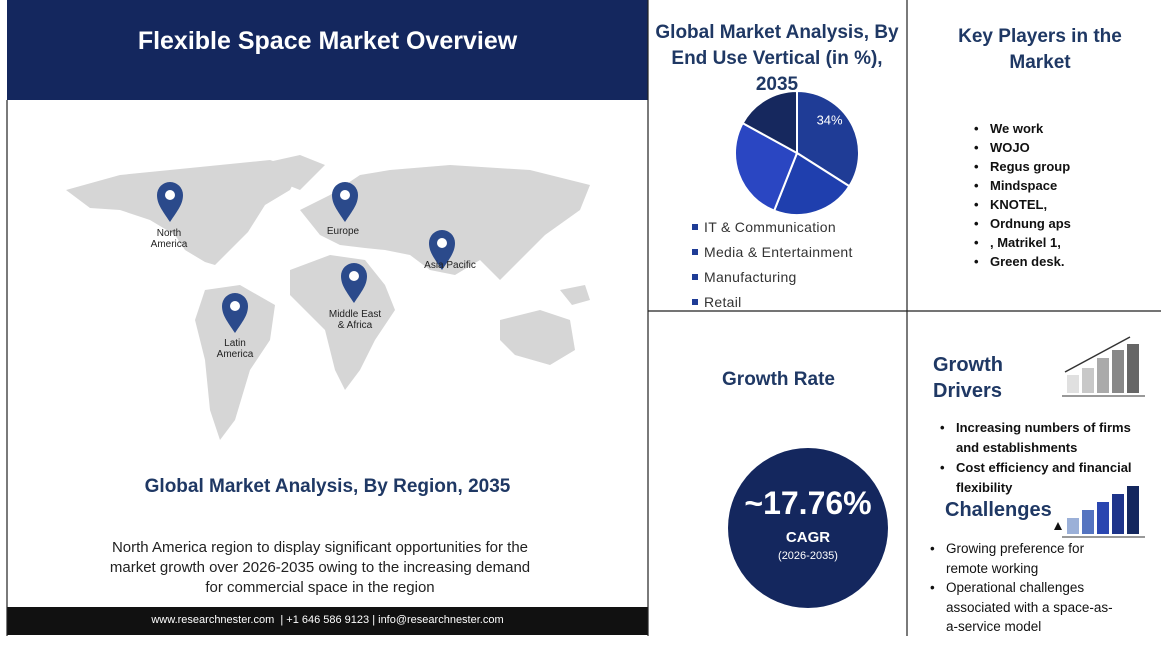 The image size is (1161, 651). Describe the element at coordinates (778, 379) in the screenshot. I see `growth-rate-title: Growth Rate` at that location.